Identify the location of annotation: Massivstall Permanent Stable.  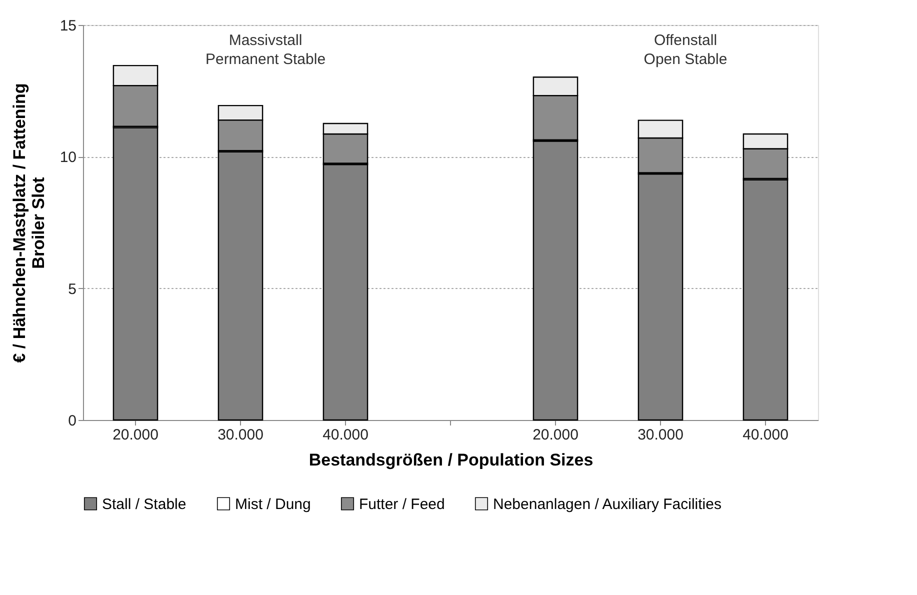
(265, 50).